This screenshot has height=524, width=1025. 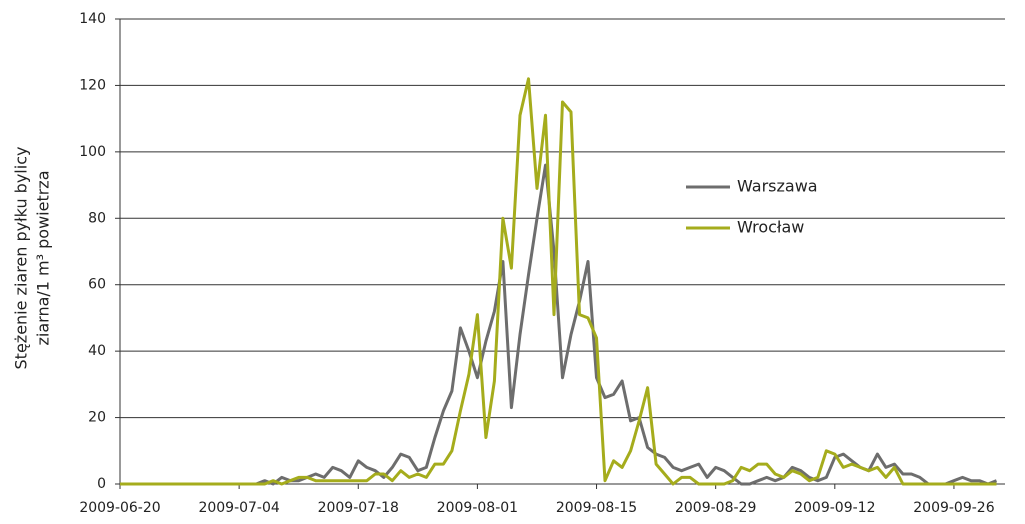 What do you see at coordinates (596, 508) in the screenshot?
I see `x-tick-label: 2009-08-15` at bounding box center [596, 508].